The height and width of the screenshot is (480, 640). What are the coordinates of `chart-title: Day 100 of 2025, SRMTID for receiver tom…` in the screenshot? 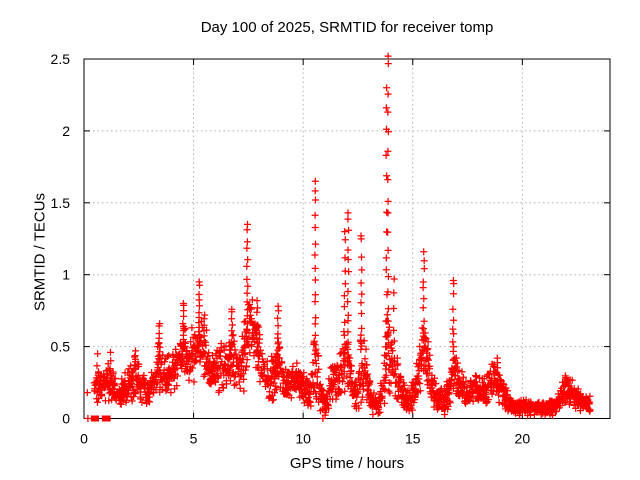 It's located at (347, 27).